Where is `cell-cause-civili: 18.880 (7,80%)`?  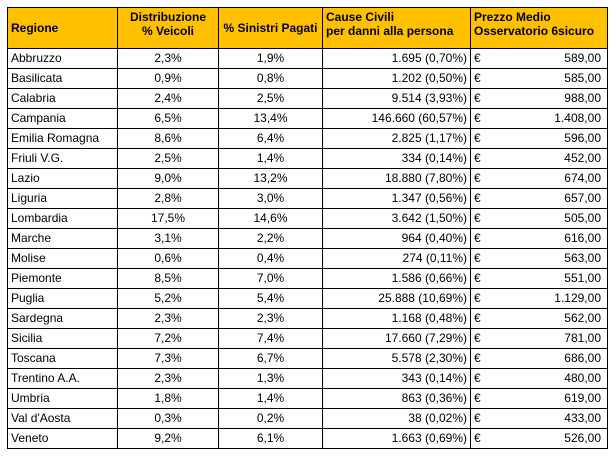 cell-cause-civili: 18.880 (7,80%) is located at coordinates (396, 178).